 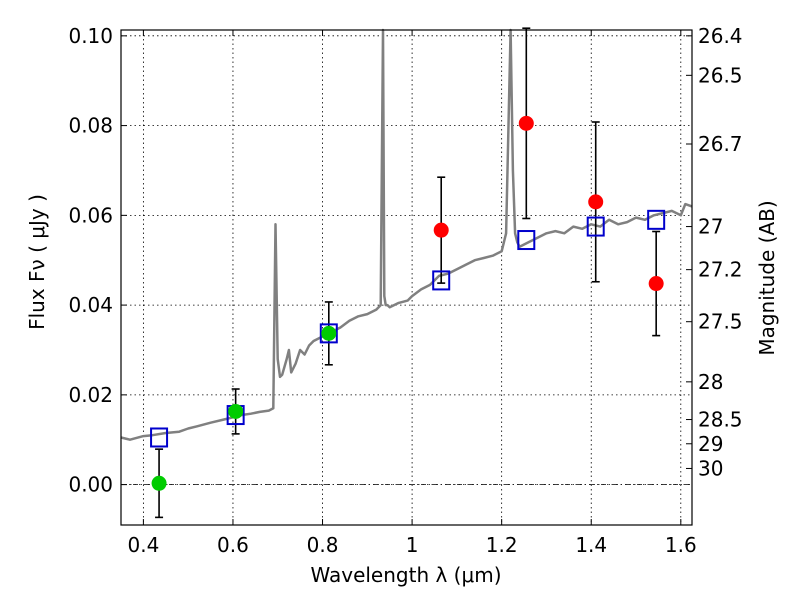 I want to click on right-tick-label: 28.5, so click(x=720, y=420).